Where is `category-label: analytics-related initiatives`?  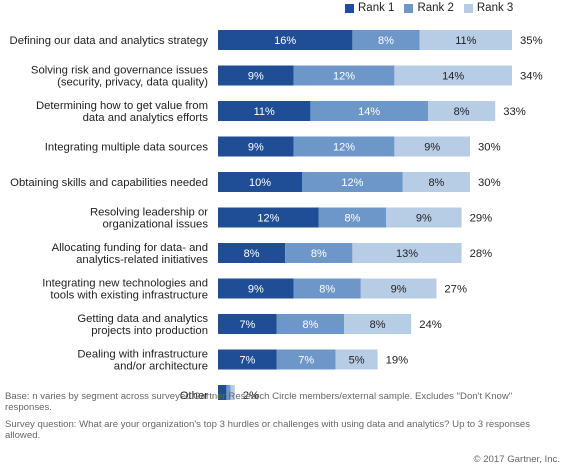 category-label: analytics-related initiatives is located at coordinates (142, 260).